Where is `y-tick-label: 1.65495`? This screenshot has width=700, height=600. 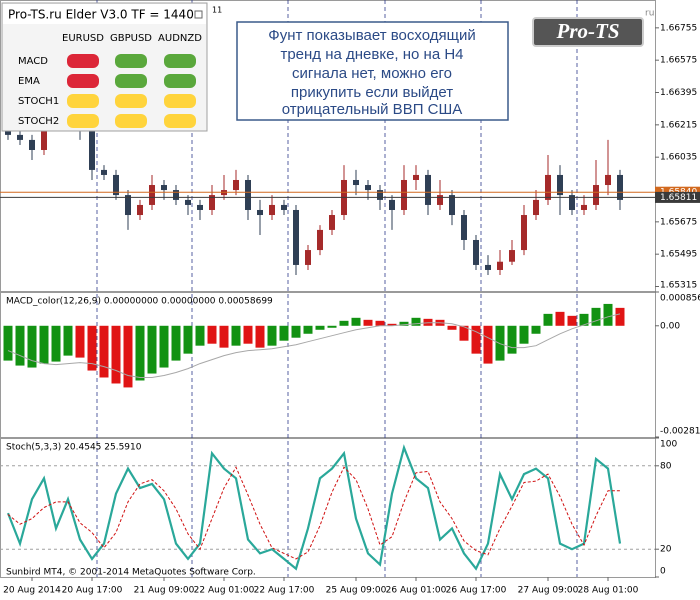
y-tick-label: 1.65495 is located at coordinates (678, 255).